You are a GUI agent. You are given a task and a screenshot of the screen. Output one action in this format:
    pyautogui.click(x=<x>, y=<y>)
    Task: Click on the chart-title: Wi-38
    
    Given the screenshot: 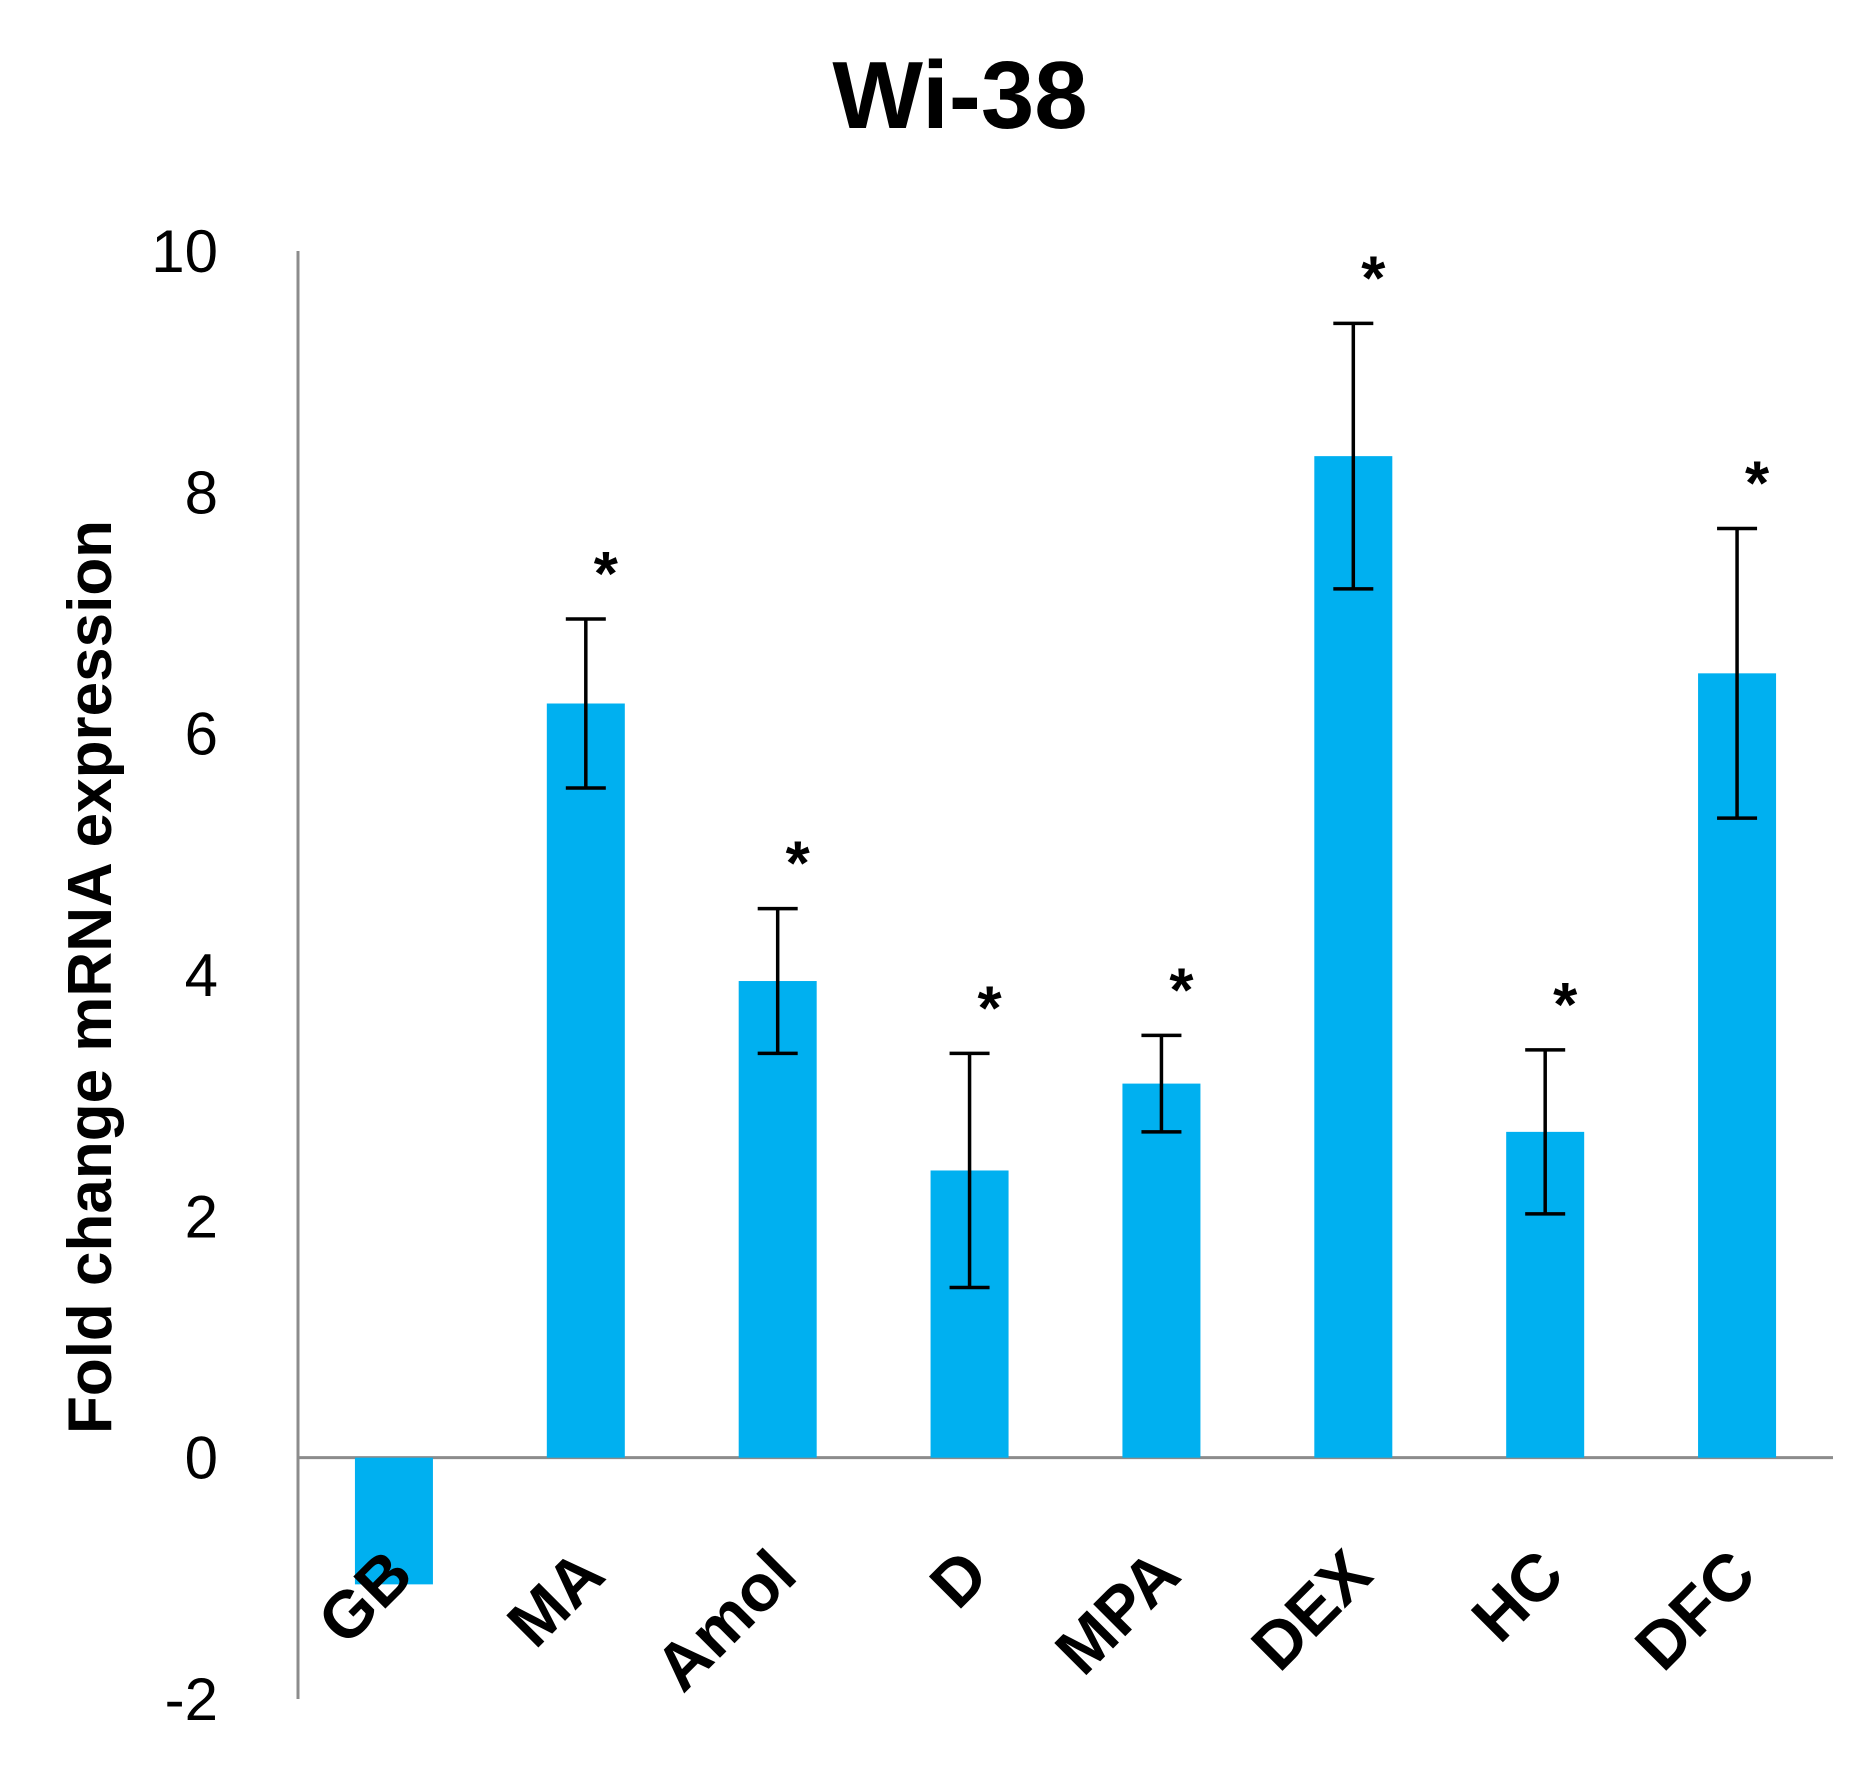 What is the action you would take?
    pyautogui.click(x=959, y=95)
    